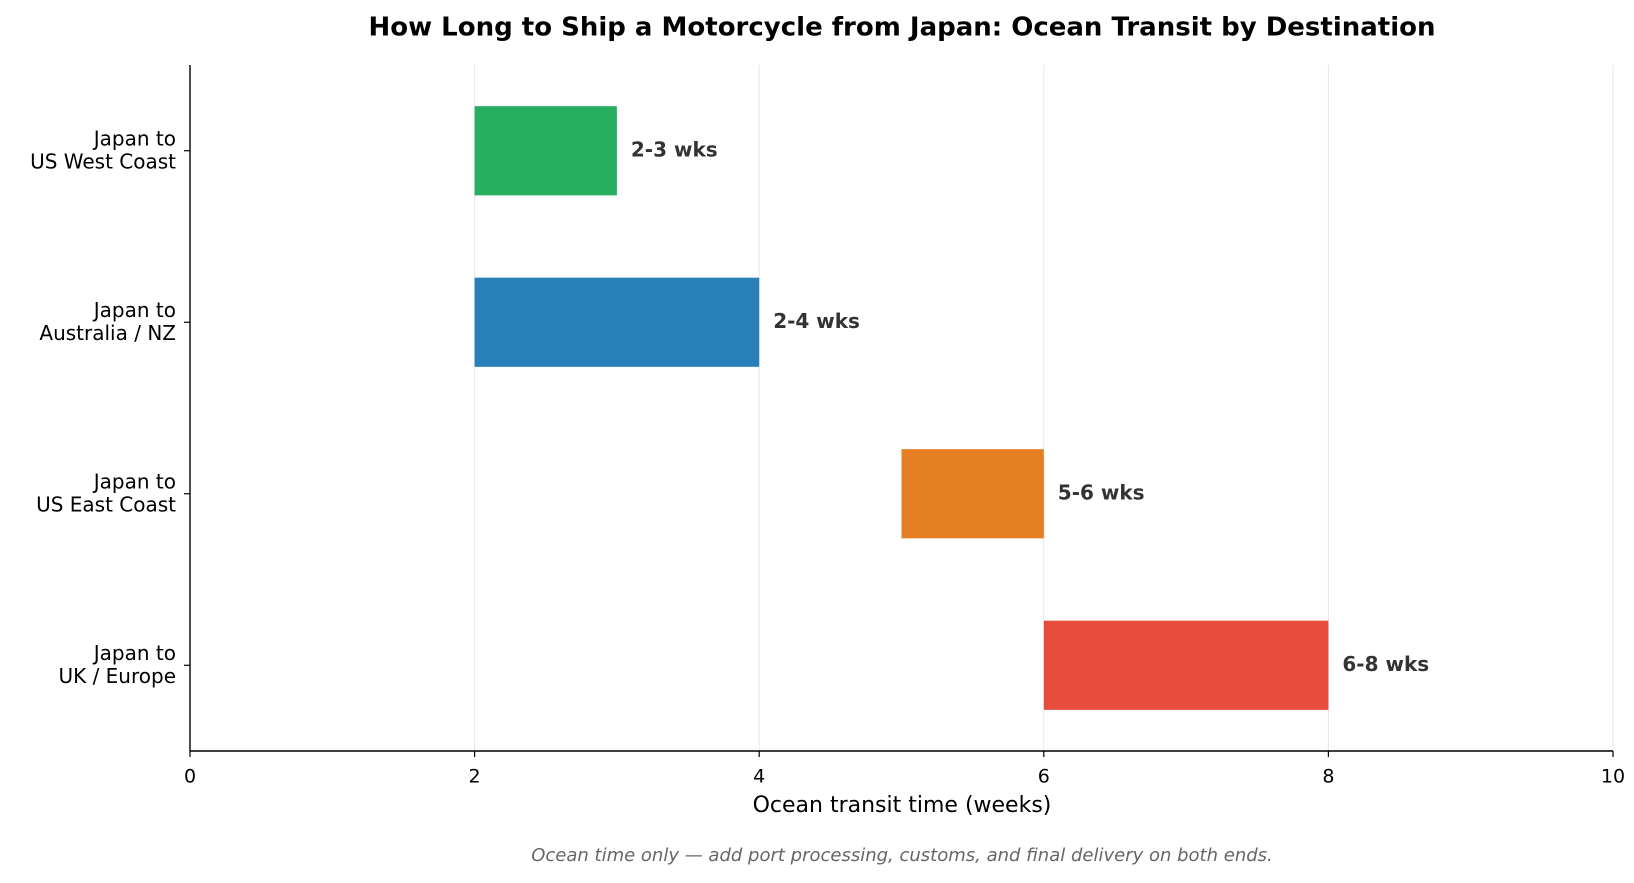 Image resolution: width=1634 pixels, height=883 pixels. Describe the element at coordinates (759, 777) in the screenshot. I see `x-tick-label: 4` at that location.